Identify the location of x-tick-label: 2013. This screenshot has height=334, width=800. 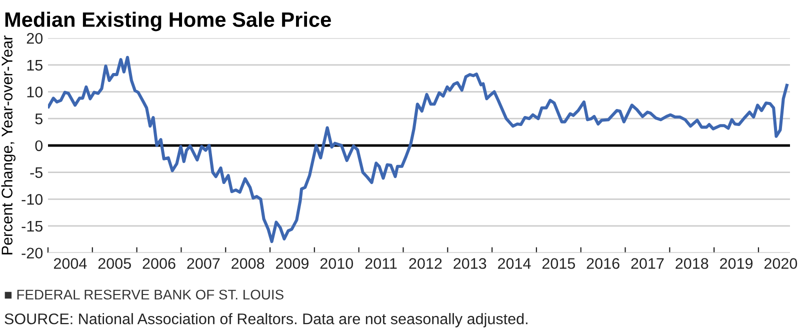
(470, 263).